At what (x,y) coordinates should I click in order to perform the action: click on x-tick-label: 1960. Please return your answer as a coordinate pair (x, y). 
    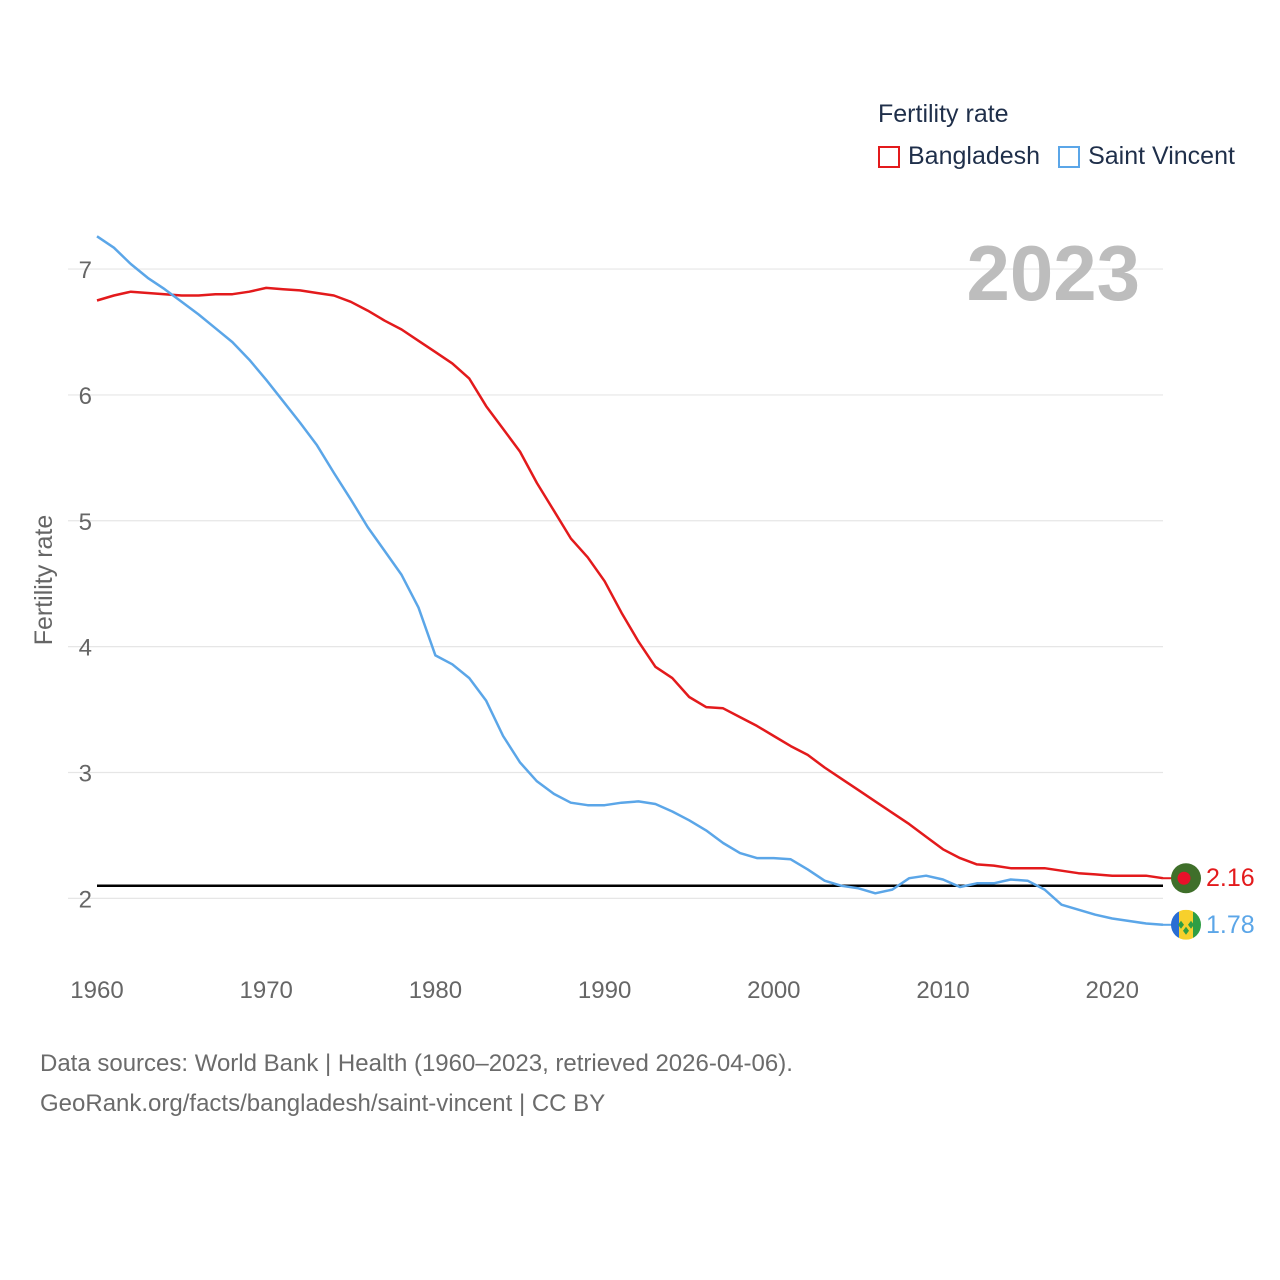
    Looking at the image, I should click on (96, 990).